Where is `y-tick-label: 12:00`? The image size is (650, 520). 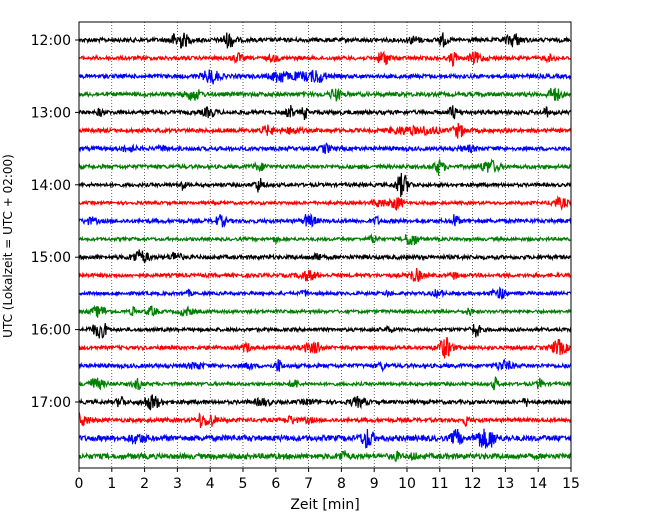
y-tick-label: 12:00 is located at coordinates (51, 41).